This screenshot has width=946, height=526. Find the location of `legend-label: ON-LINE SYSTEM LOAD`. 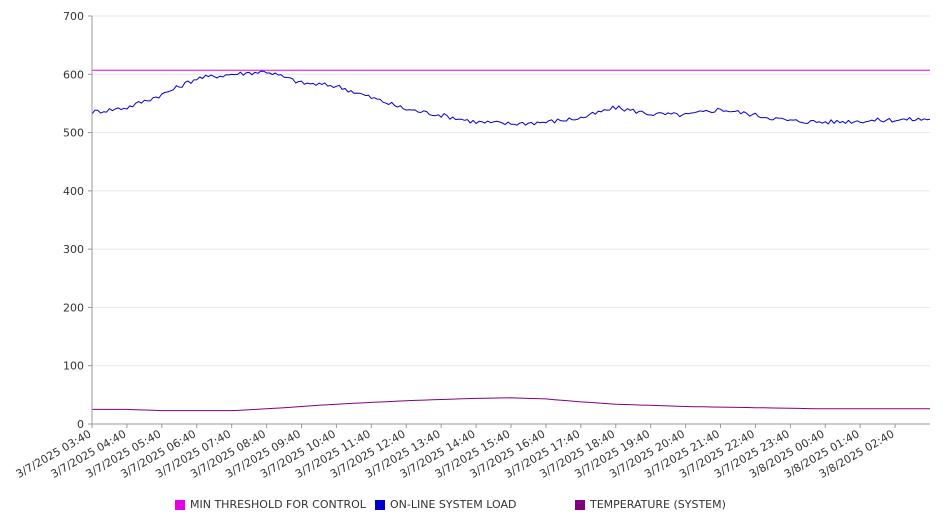

legend-label: ON-LINE SYSTEM LOAD is located at coordinates (453, 504).